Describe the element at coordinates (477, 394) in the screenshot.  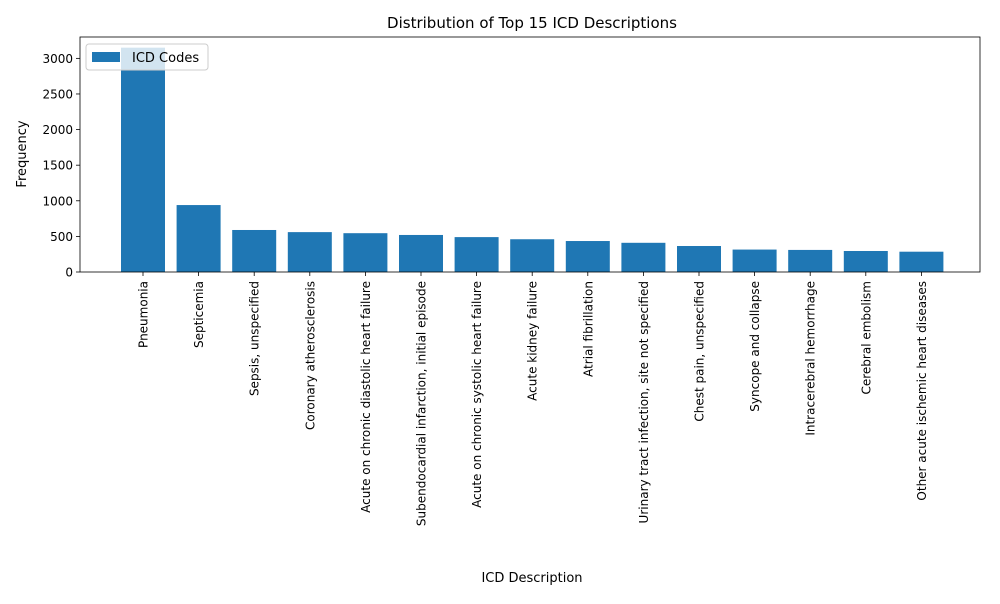
I see `x-tick-label: Acute on chronic systolic heart failure` at that location.